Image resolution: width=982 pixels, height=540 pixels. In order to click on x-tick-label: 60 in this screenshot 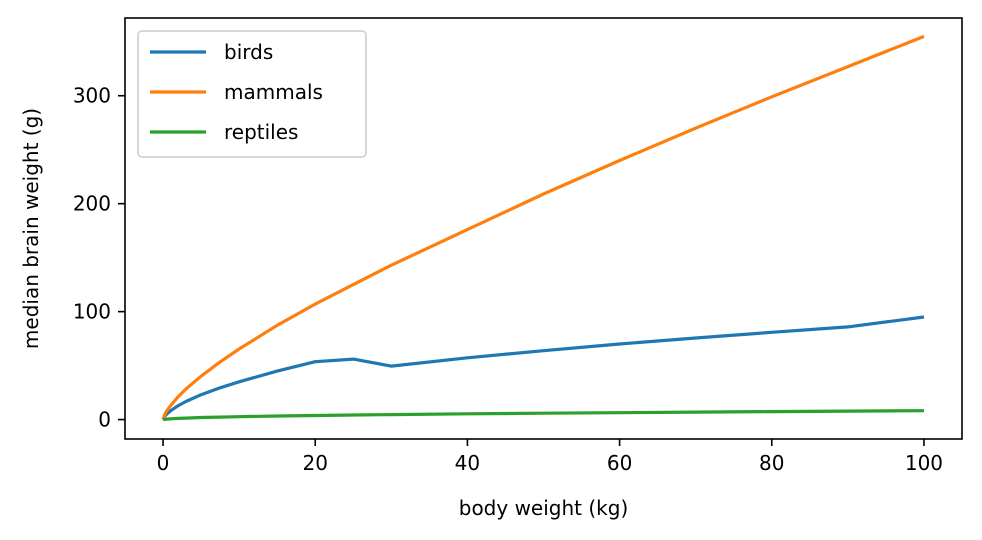, I will do `click(619, 463)`.